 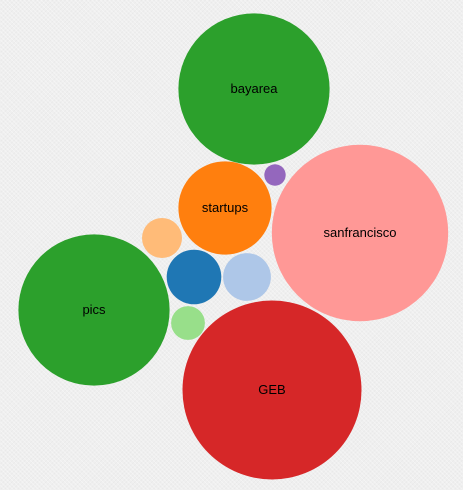 I want to click on bubble-label-sanfrancisco: sanfrancisco, so click(x=360, y=232).